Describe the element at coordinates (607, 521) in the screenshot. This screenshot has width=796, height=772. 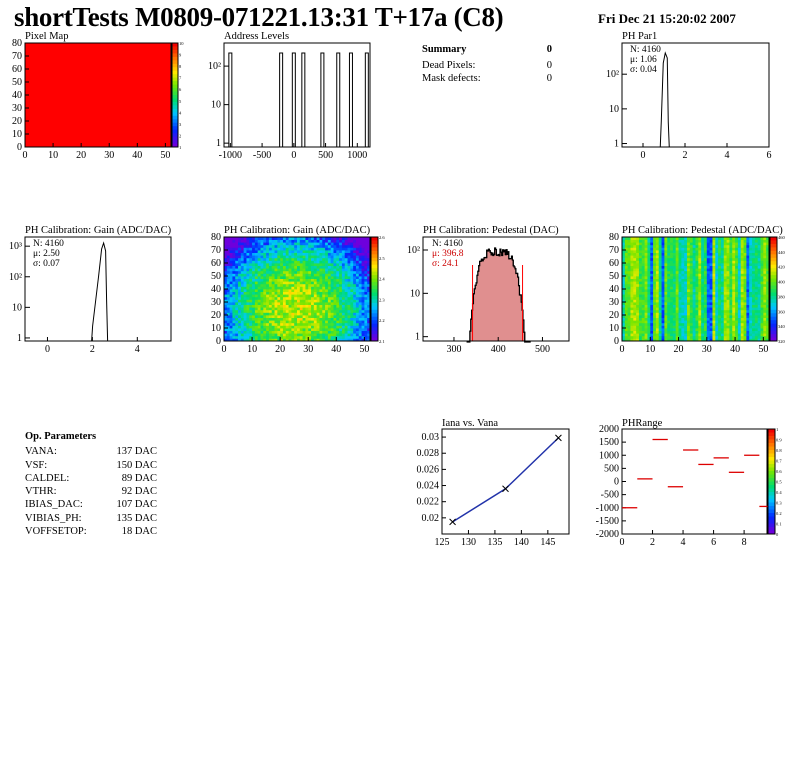
I see `ph-range-y-tick-label: -1500` at that location.